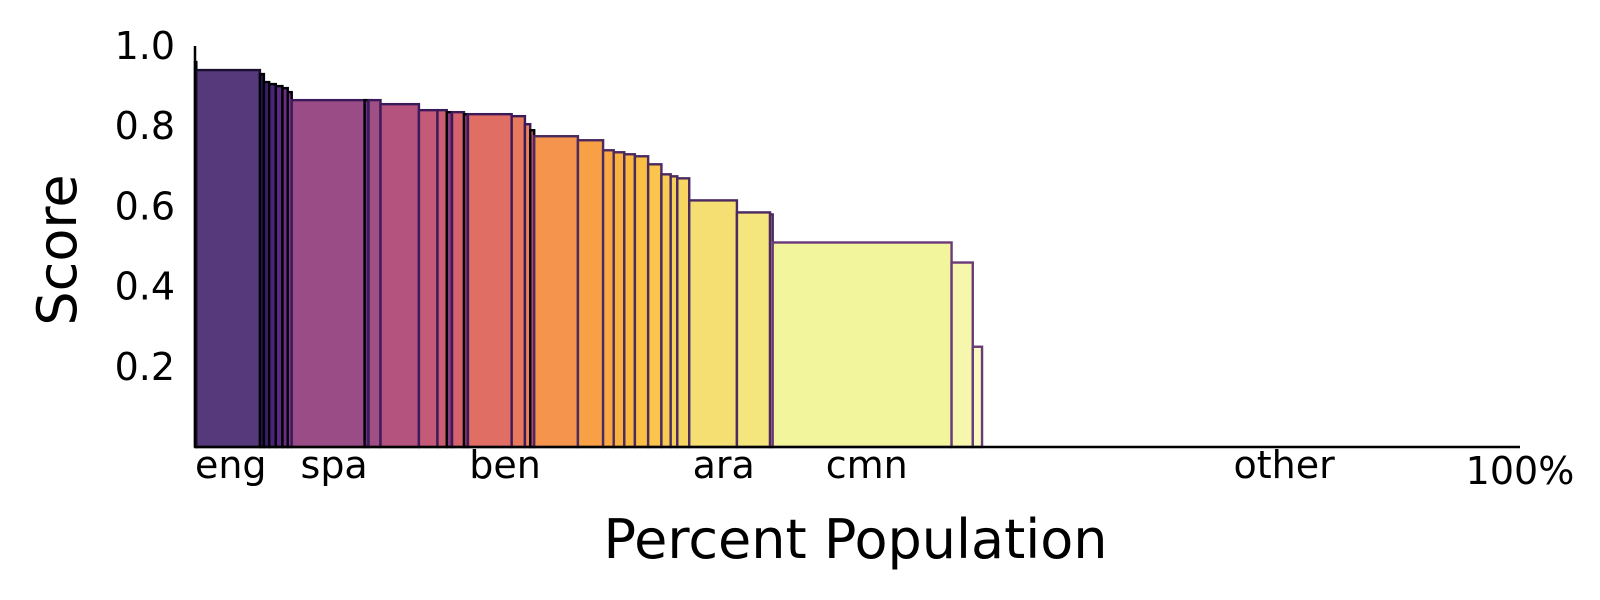 The width and height of the screenshot is (1600, 600). I want to click on x-category-label-other: other, so click(1285, 465).